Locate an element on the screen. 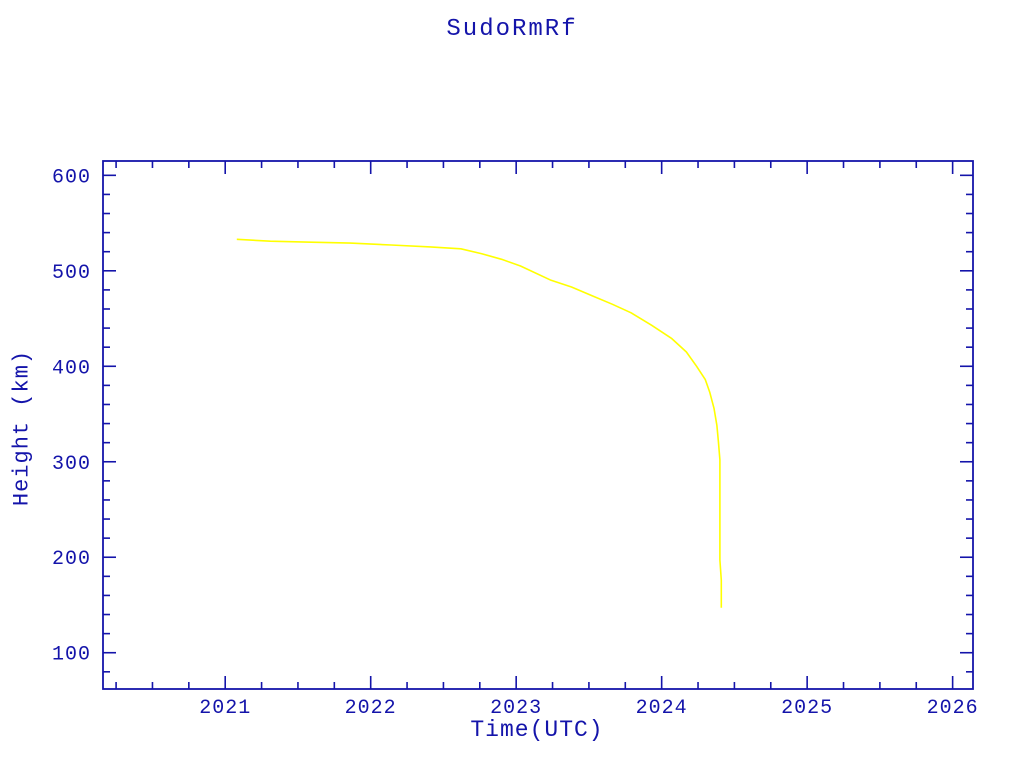  x-tick-label: 2025 is located at coordinates (807, 708).